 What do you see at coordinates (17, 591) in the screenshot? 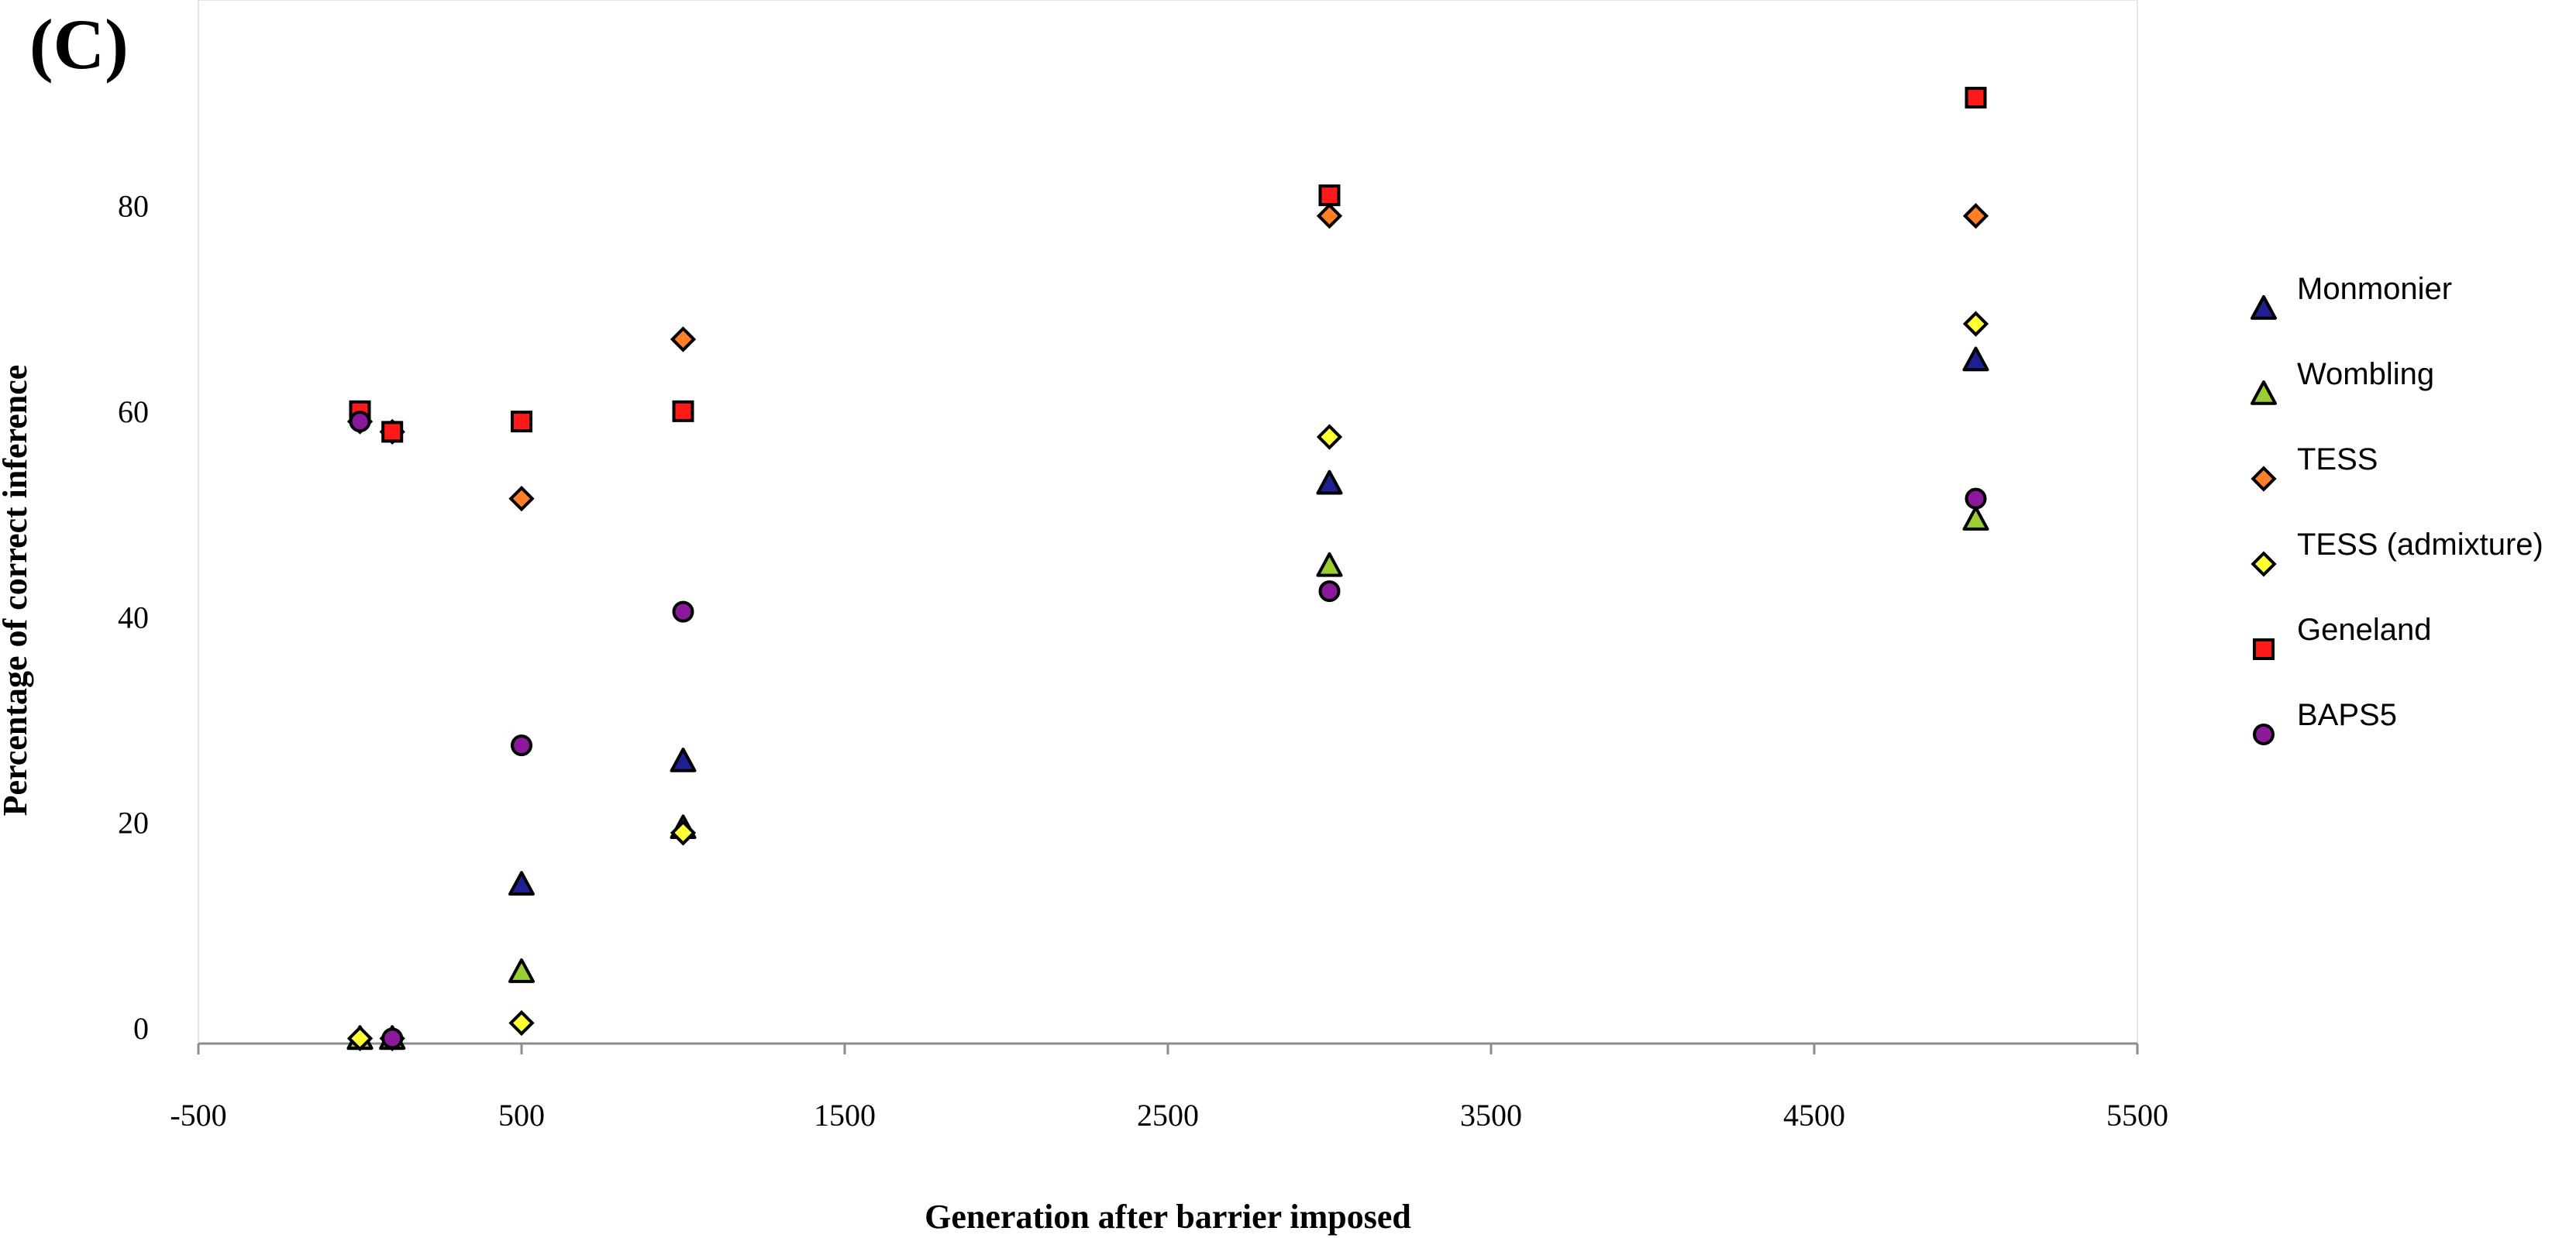
I see `y-axis-title: Percentage of correct inference` at bounding box center [17, 591].